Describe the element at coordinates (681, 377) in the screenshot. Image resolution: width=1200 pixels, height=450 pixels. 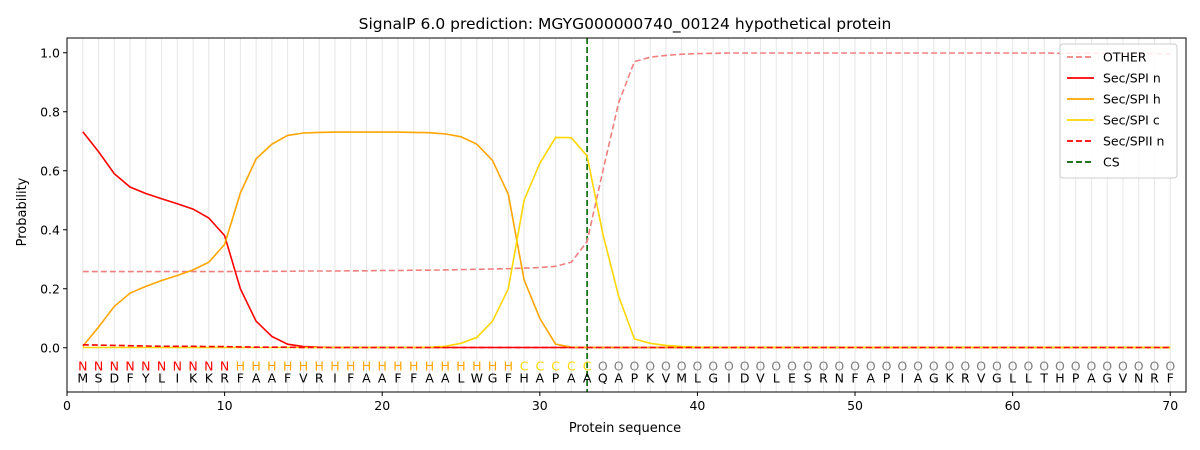
I see `residue-label: M` at that location.